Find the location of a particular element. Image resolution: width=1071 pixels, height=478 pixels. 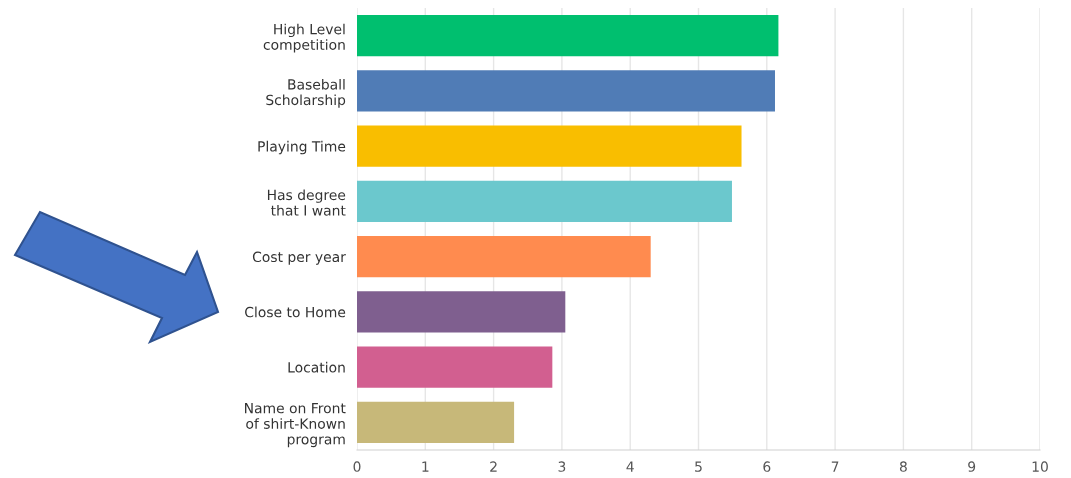

x-tick-label: 3 is located at coordinates (562, 466).